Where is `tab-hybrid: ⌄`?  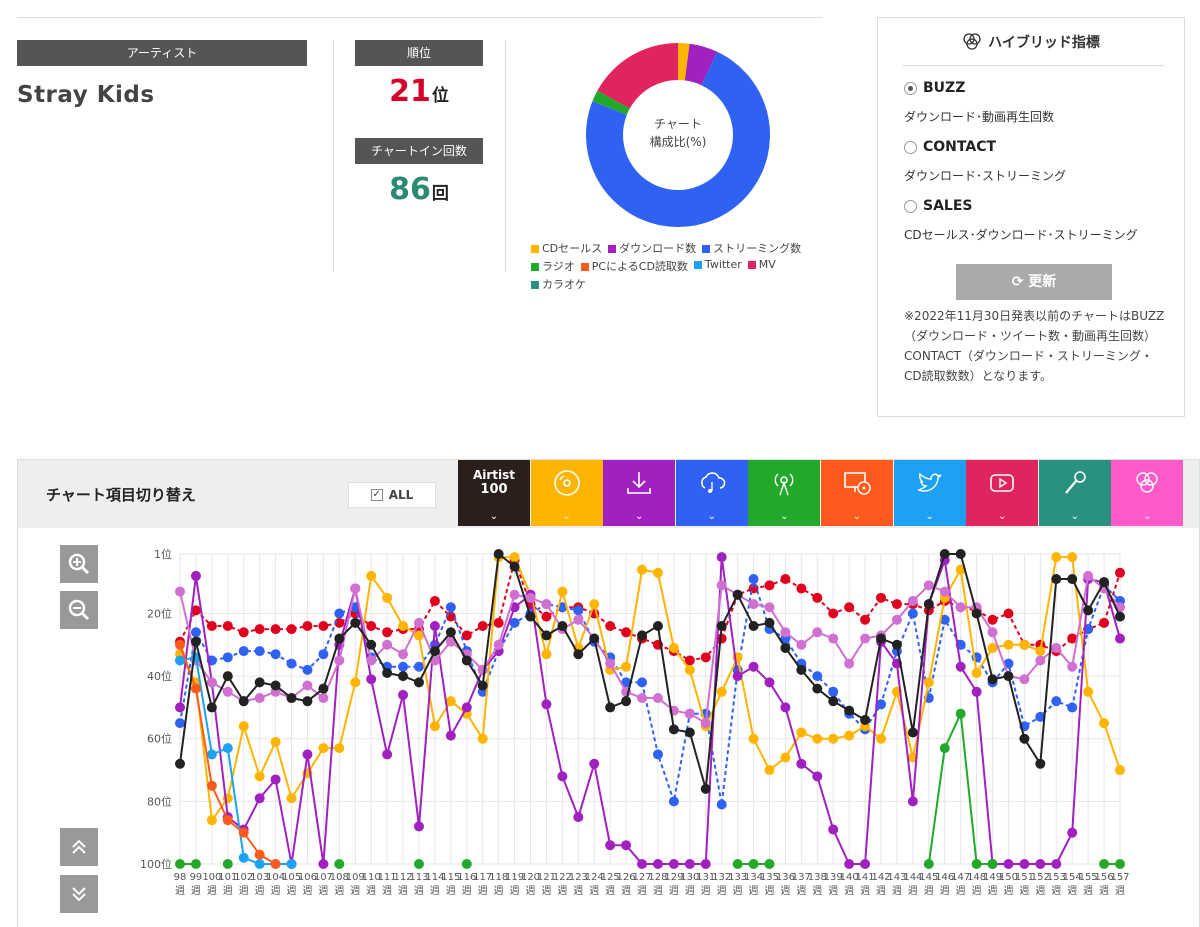 tab-hybrid: ⌄ is located at coordinates (1147, 493).